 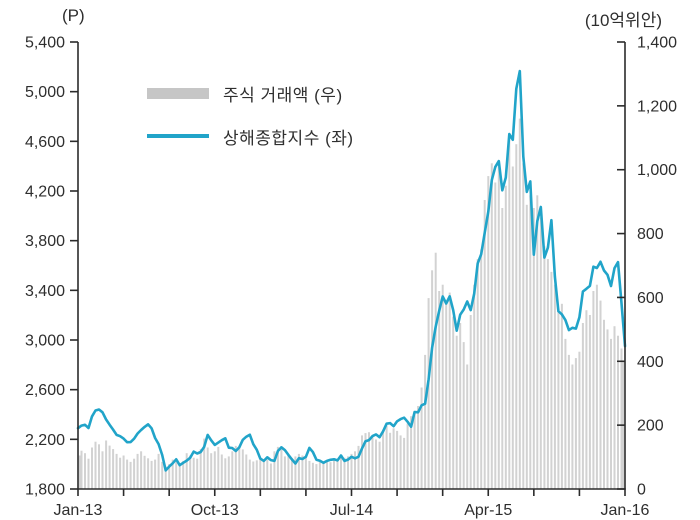 I want to click on right-tick-label: 200, so click(x=650, y=426).